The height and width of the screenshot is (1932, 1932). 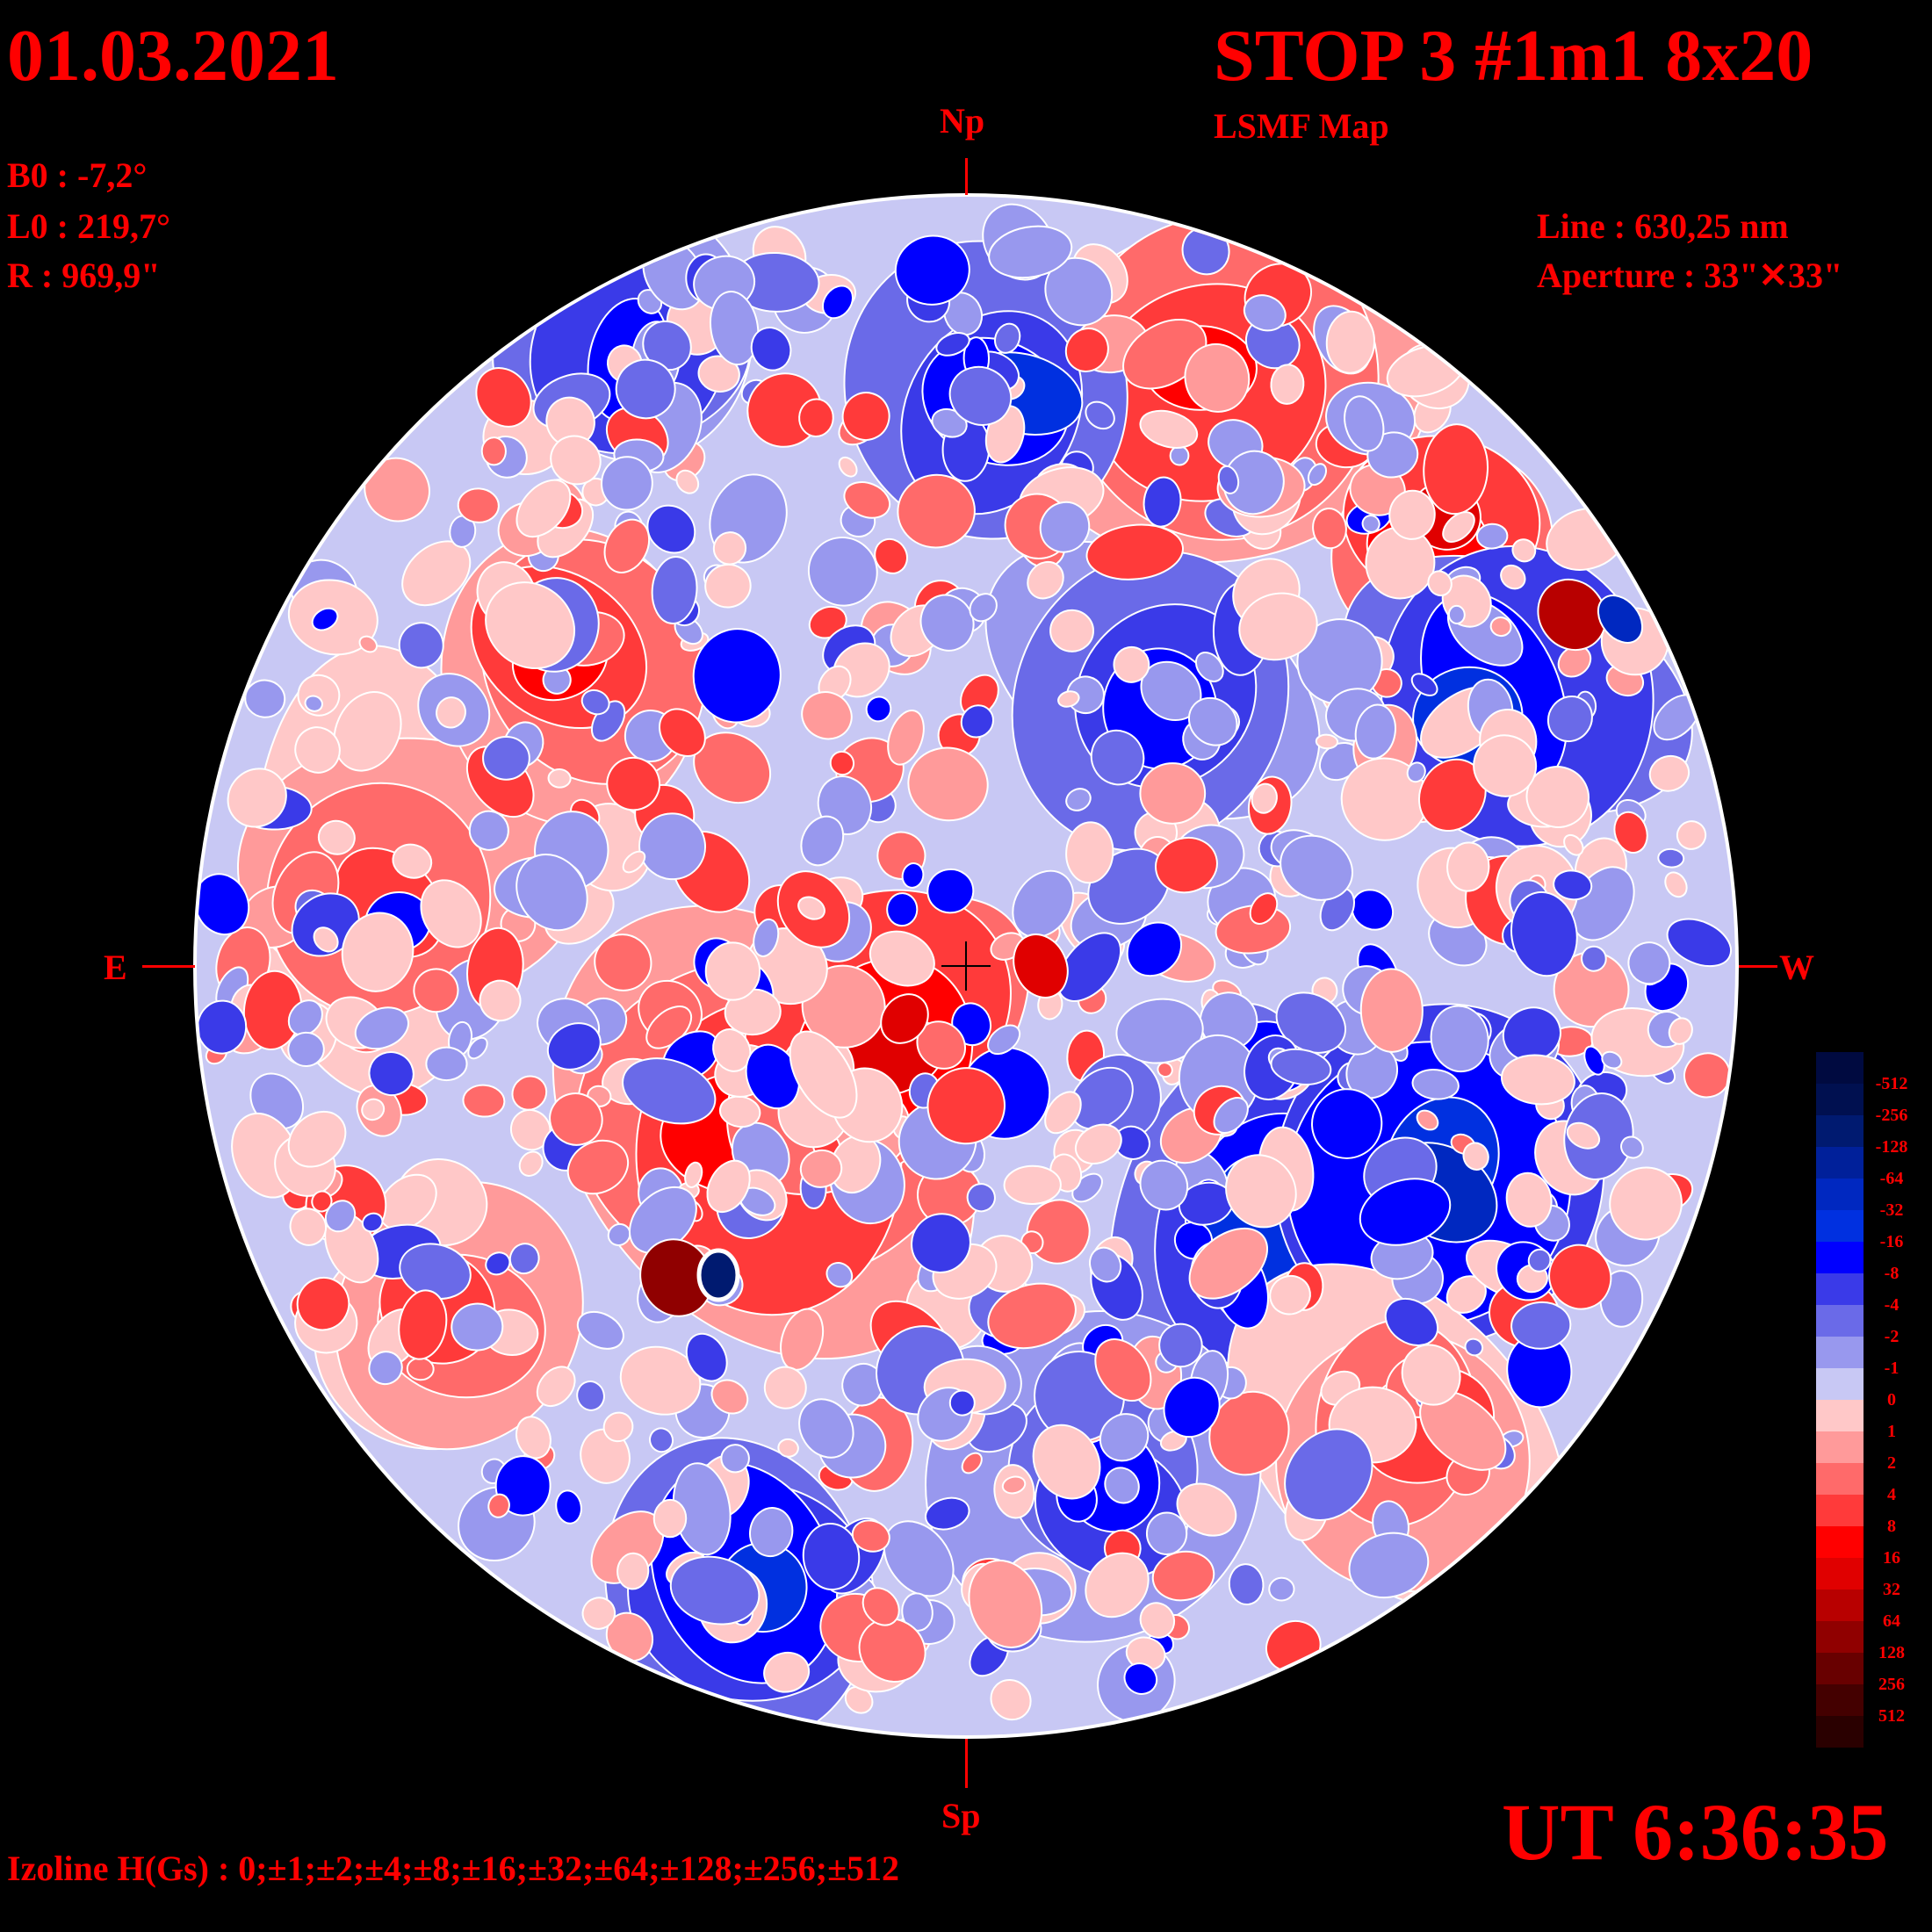 What do you see at coordinates (1891, 1083) in the screenshot?
I see `color-scale-label: -512` at bounding box center [1891, 1083].